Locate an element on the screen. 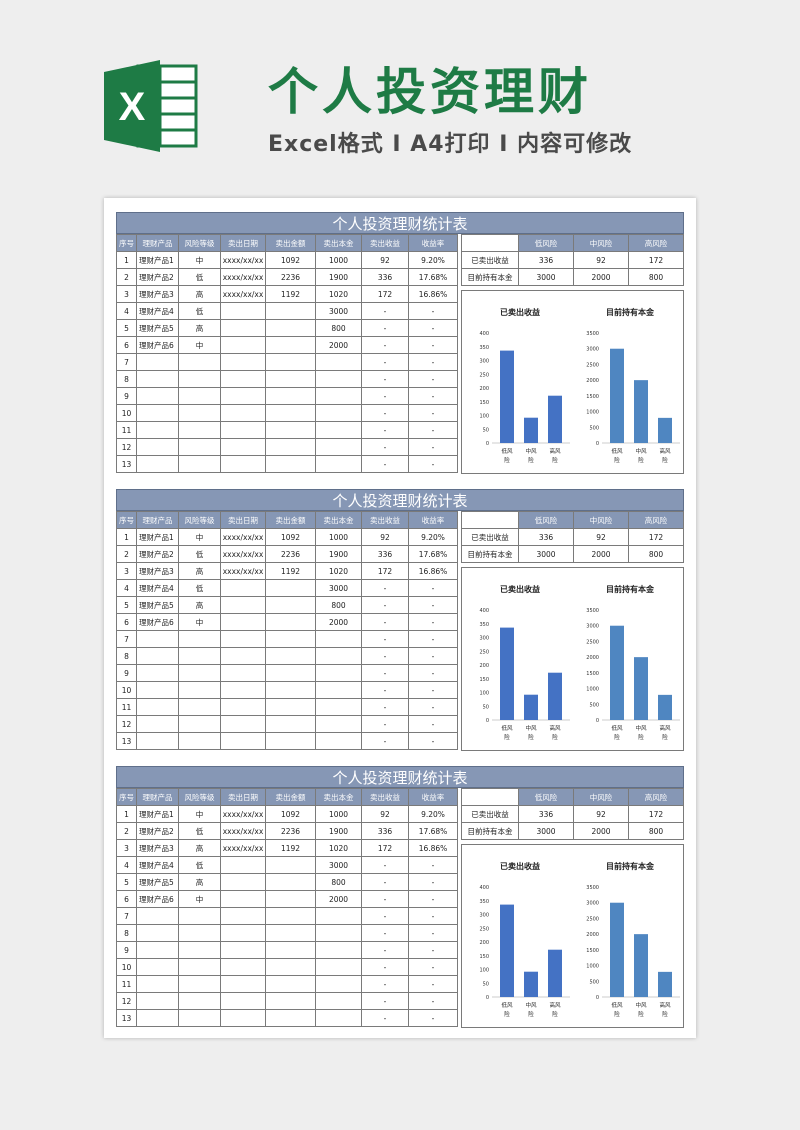 This screenshot has height=1130, width=800. table-cell: 1192 is located at coordinates (290, 848).